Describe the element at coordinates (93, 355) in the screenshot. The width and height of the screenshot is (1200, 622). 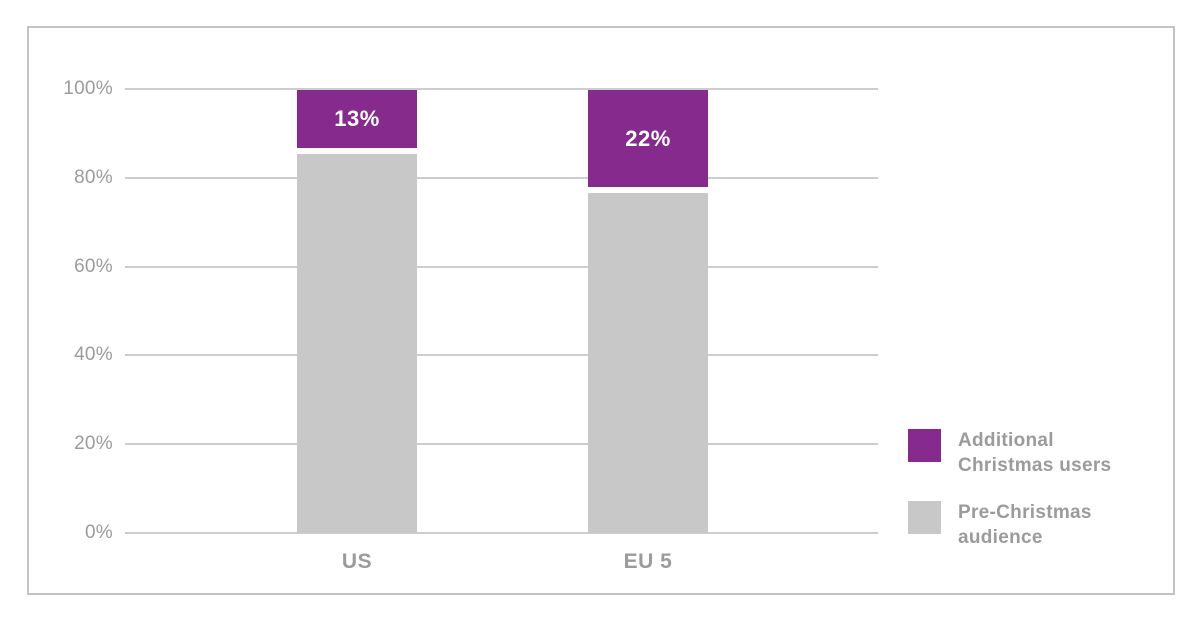
I see `ytick-40: 40%` at that location.